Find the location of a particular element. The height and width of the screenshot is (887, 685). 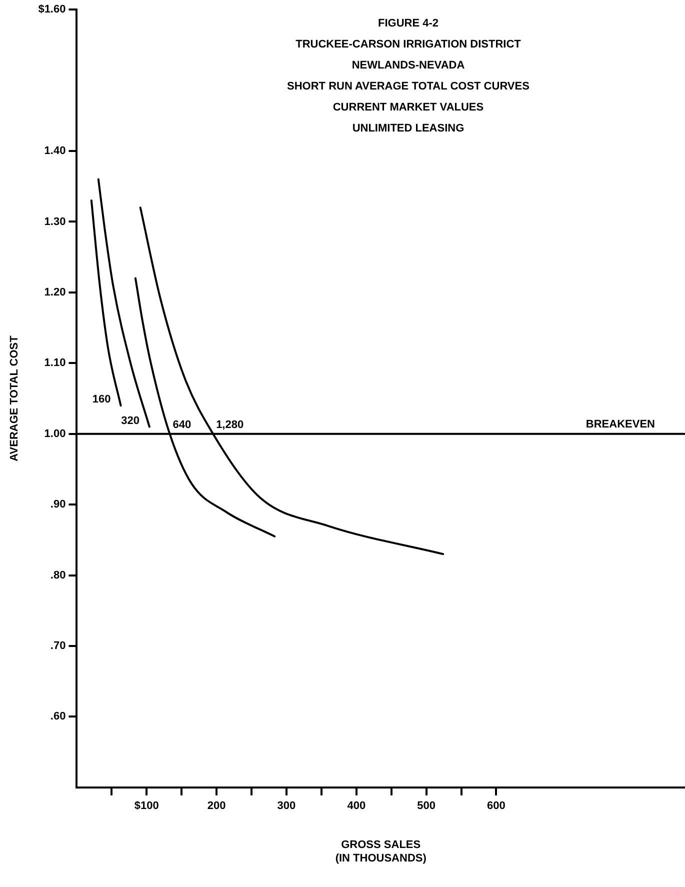

ref-line-label: BREAKEVEN is located at coordinates (621, 424).